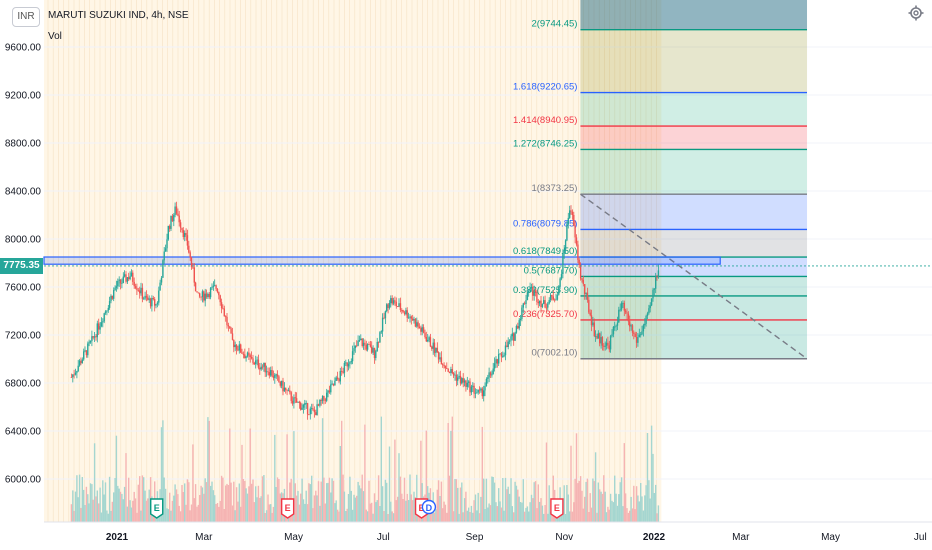 The height and width of the screenshot is (550, 932). What do you see at coordinates (916, 13) in the screenshot?
I see `settings-gear-icon` at bounding box center [916, 13].